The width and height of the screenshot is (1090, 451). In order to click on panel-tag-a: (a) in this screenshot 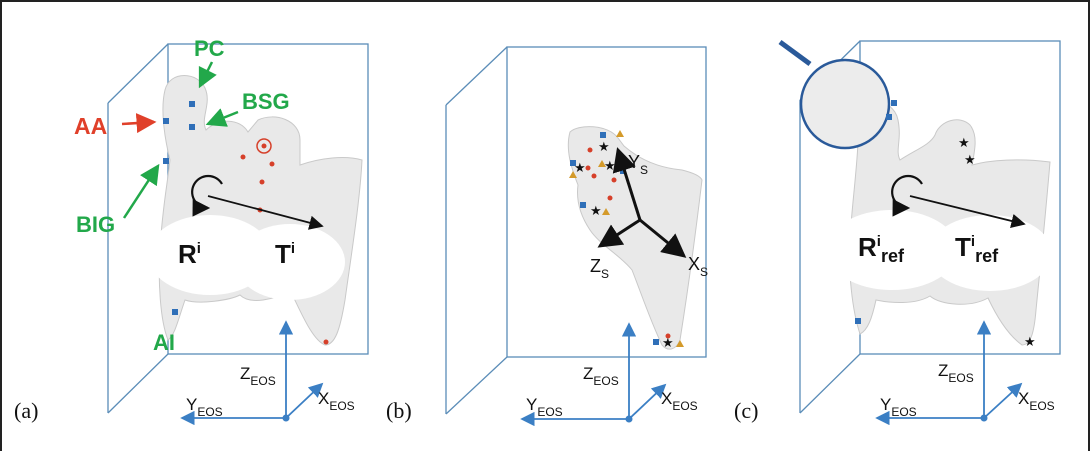, I will do `click(26, 410)`.